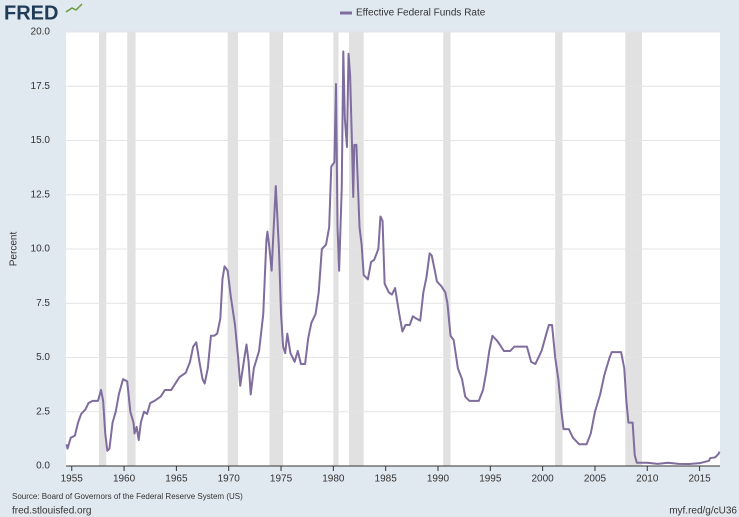  What do you see at coordinates (31, 13) in the screenshot?
I see `logo: FRED` at bounding box center [31, 13].